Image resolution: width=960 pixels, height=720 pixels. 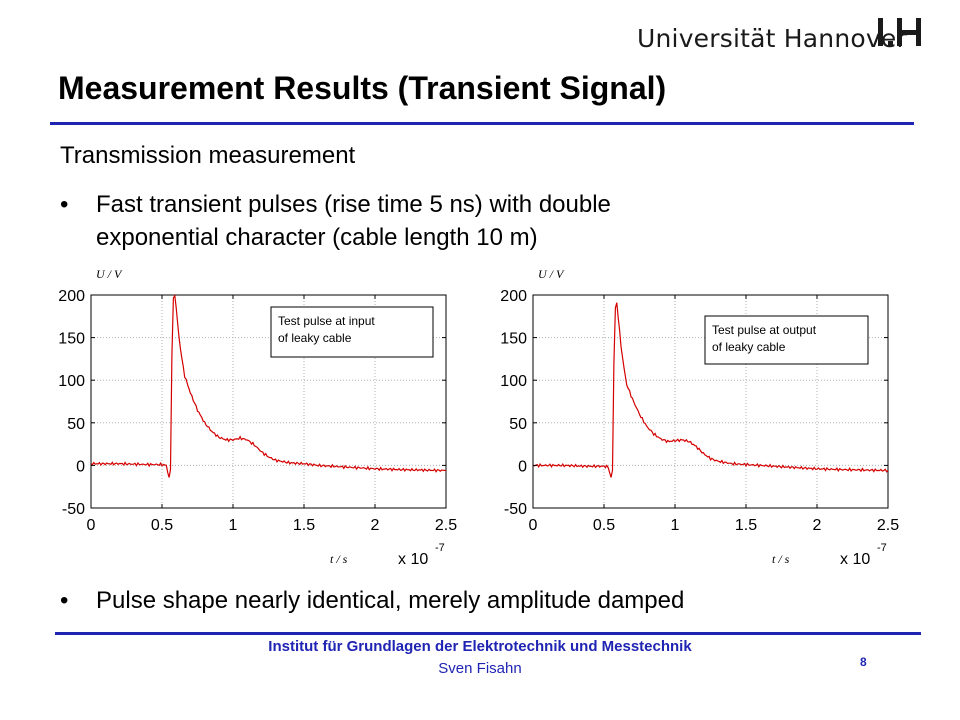 What do you see at coordinates (710, 390) in the screenshot?
I see `output-pulse-trace` at bounding box center [710, 390].